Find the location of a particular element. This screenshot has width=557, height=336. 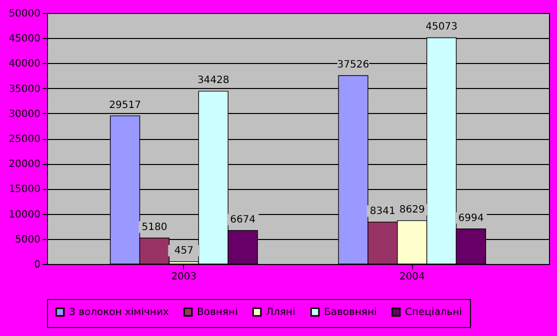

legend-label: Лляні is located at coordinates (281, 312).